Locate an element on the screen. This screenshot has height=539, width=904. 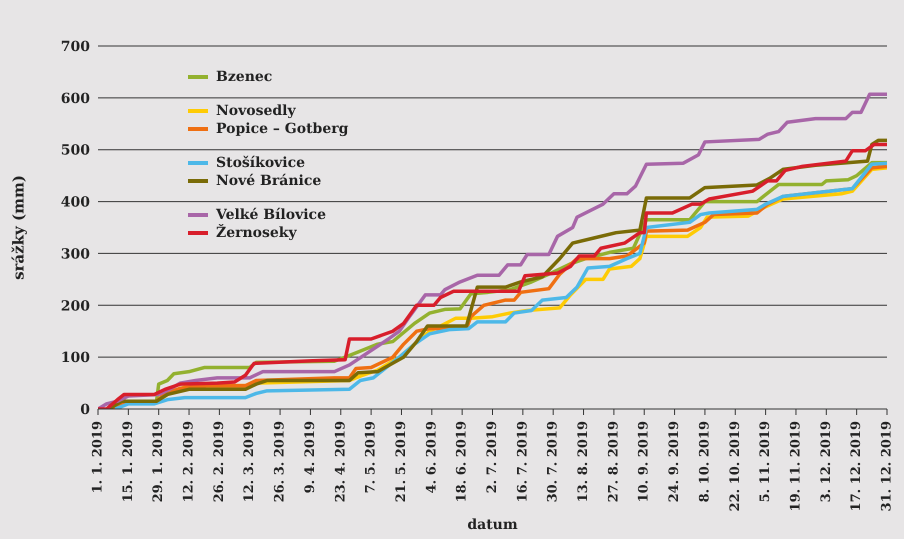
x-tick-label: 22. 10. 2019 is located at coordinates (735, 466).